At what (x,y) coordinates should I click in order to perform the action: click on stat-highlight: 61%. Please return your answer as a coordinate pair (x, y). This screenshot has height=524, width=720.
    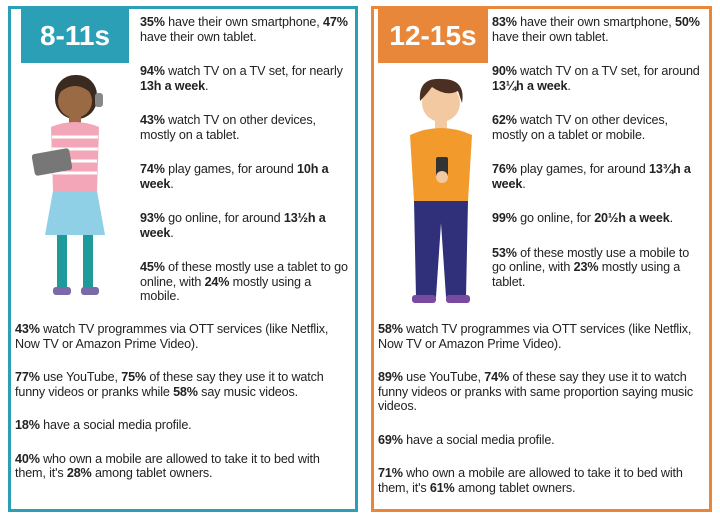
    Looking at the image, I should click on (442, 487).